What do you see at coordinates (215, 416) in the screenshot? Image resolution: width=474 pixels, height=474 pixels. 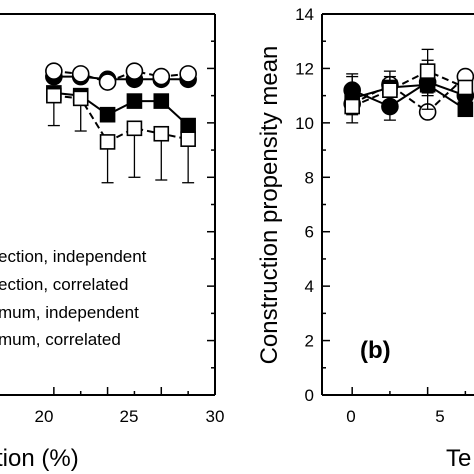 I see `panel-a-xtick-label-30: 30` at bounding box center [215, 416].